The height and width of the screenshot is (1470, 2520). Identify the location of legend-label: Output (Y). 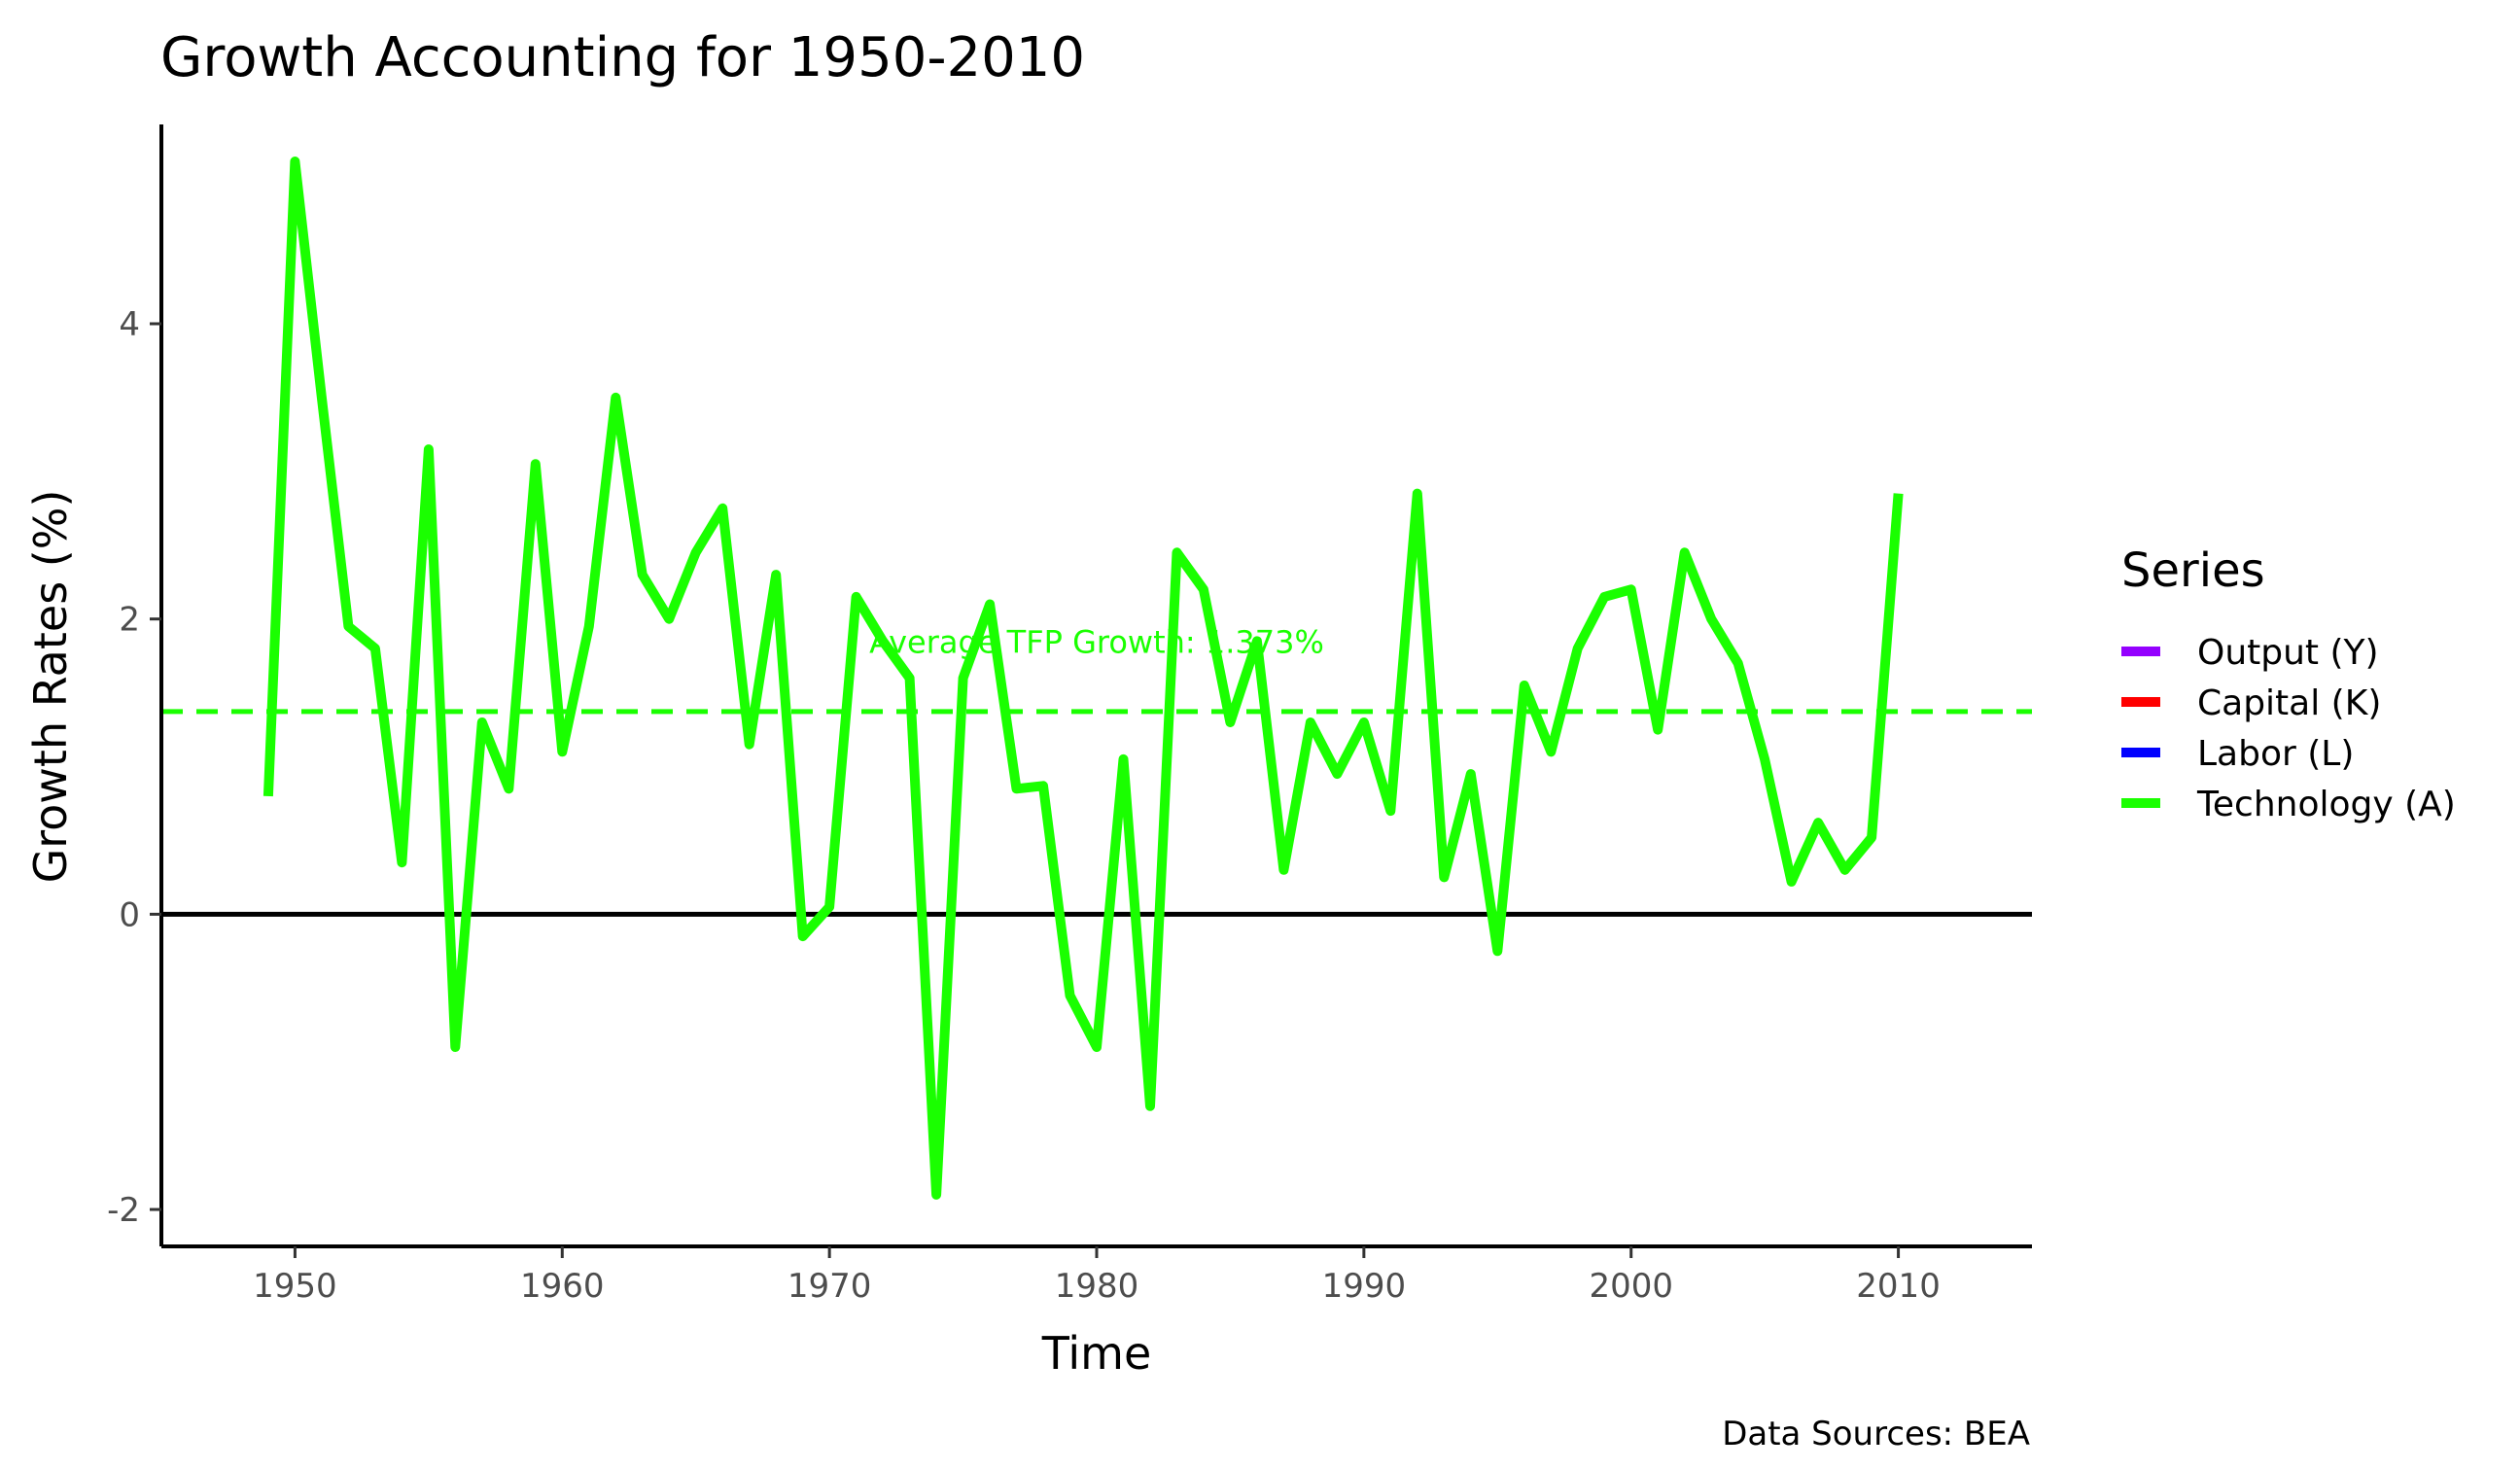
(2288, 653).